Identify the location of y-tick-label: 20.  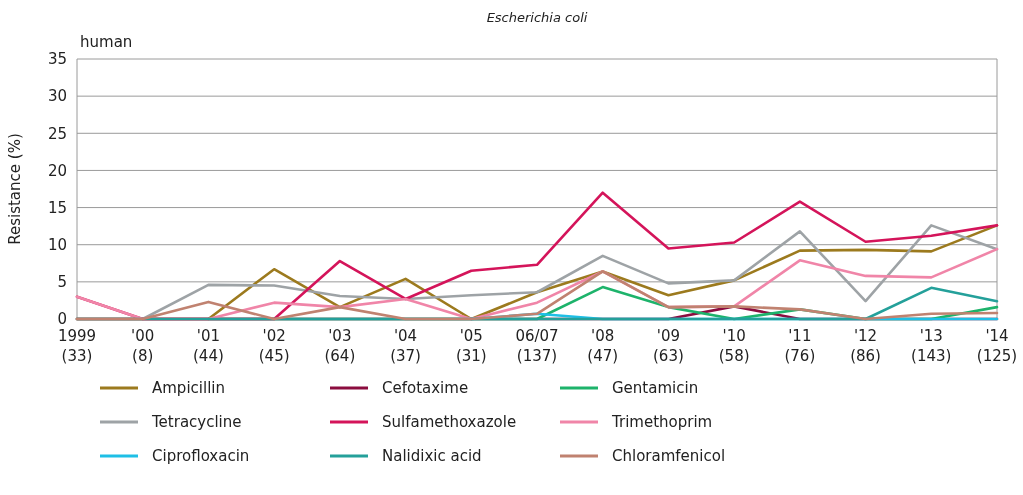
(57, 170).